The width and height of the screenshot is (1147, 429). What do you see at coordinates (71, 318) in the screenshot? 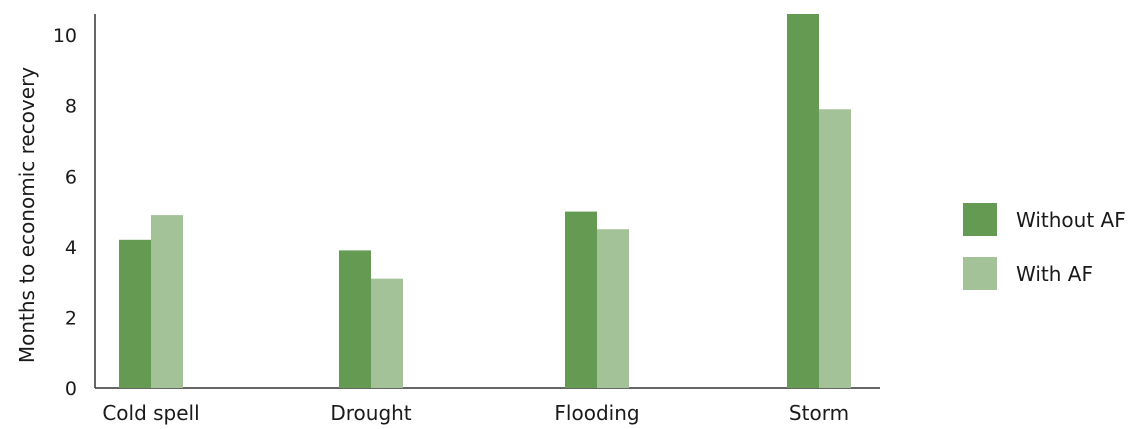
I see `y-tick-label: 2` at bounding box center [71, 318].